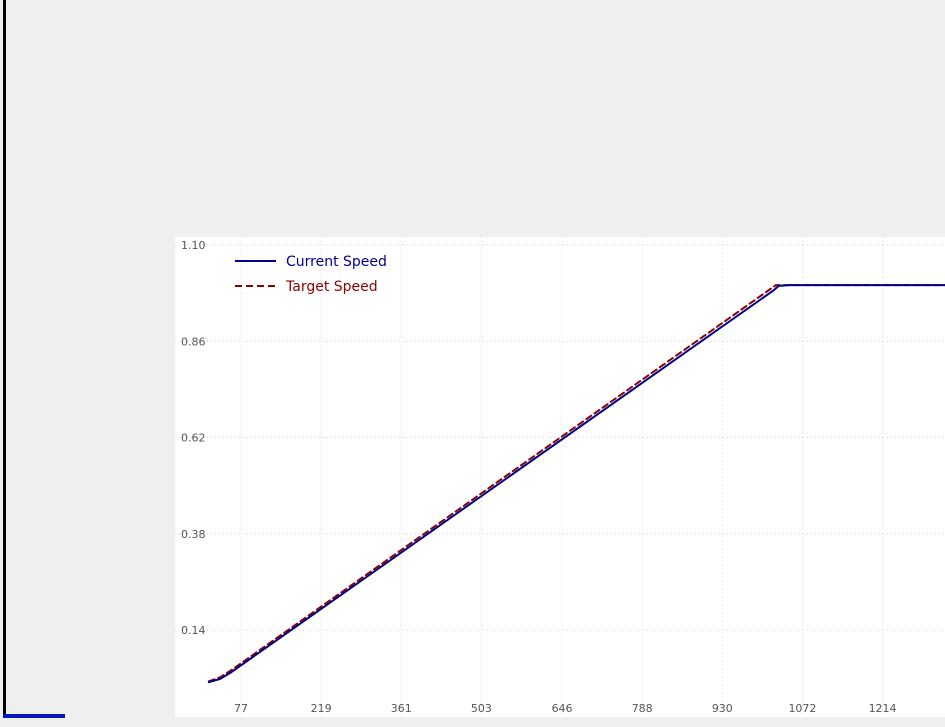  What do you see at coordinates (241, 708) in the screenshot?
I see `x-tick-label: 77` at bounding box center [241, 708].